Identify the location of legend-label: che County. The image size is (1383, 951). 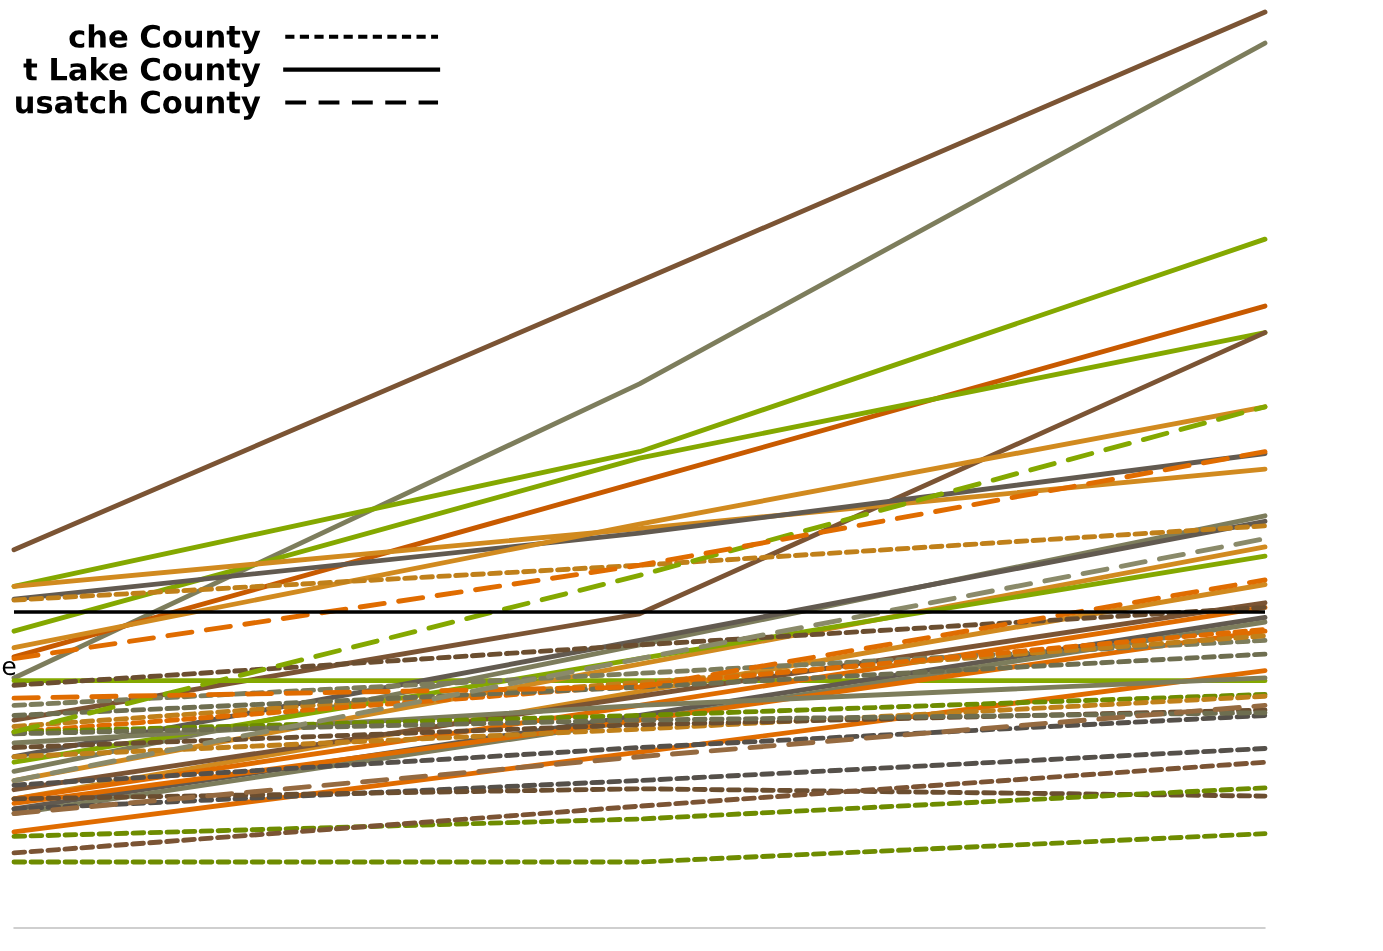
(165, 39).